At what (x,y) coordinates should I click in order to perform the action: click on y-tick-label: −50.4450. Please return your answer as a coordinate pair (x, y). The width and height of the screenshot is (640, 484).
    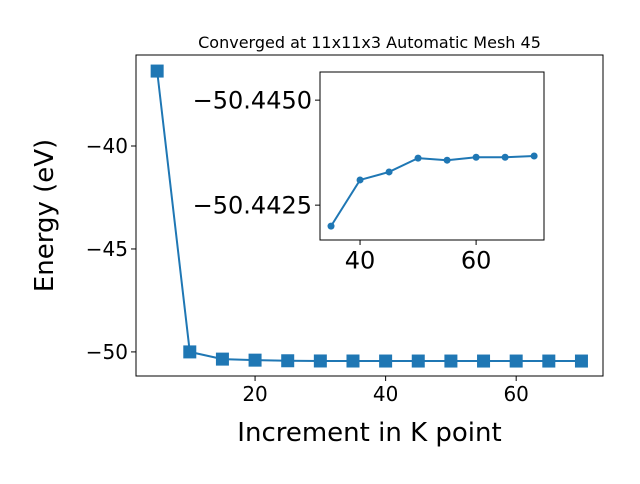
    Looking at the image, I should click on (252, 101).